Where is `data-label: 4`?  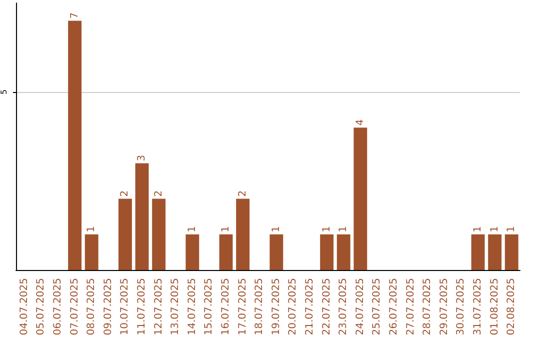
data-label: 4 is located at coordinates (360, 122).